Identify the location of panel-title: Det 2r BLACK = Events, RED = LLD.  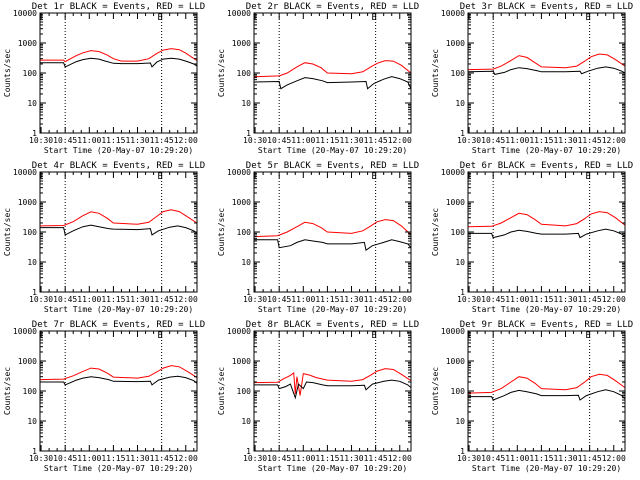
(332, 7).